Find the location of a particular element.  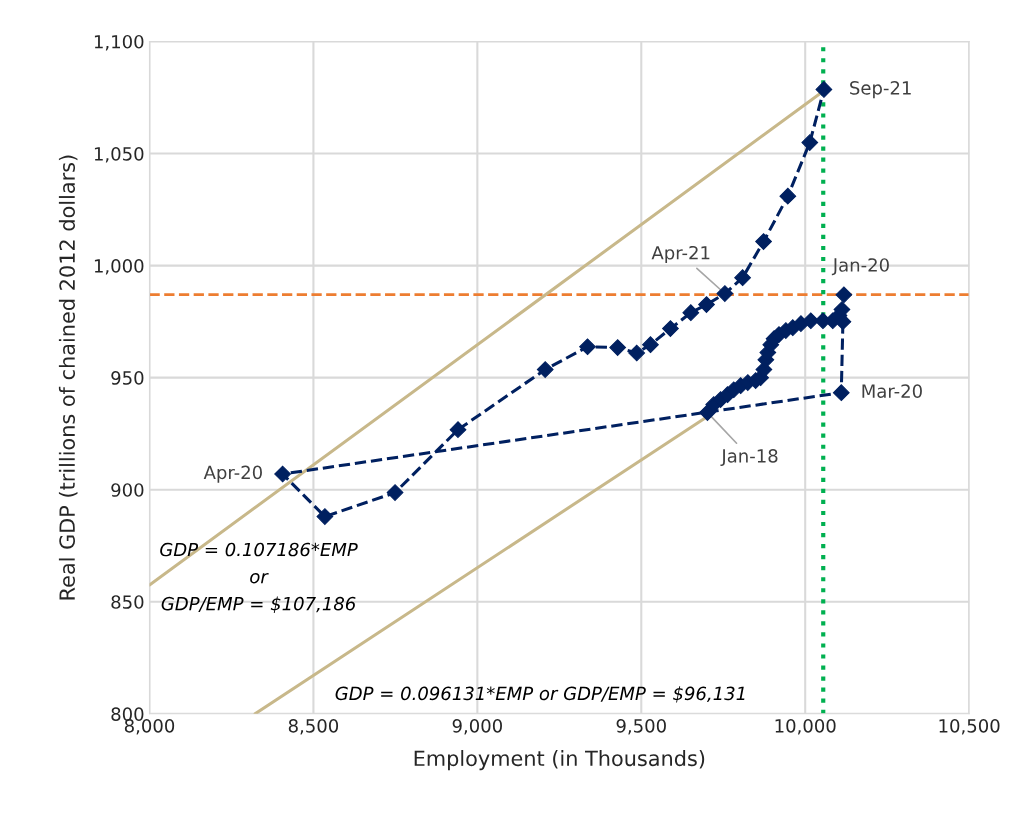

x-tick-label: 10,000 is located at coordinates (805, 726).